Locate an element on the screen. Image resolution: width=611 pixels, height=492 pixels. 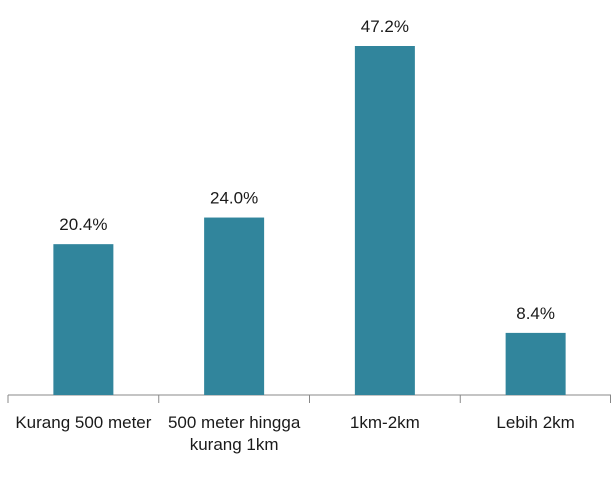
data-label: 20.4% is located at coordinates (83, 224).